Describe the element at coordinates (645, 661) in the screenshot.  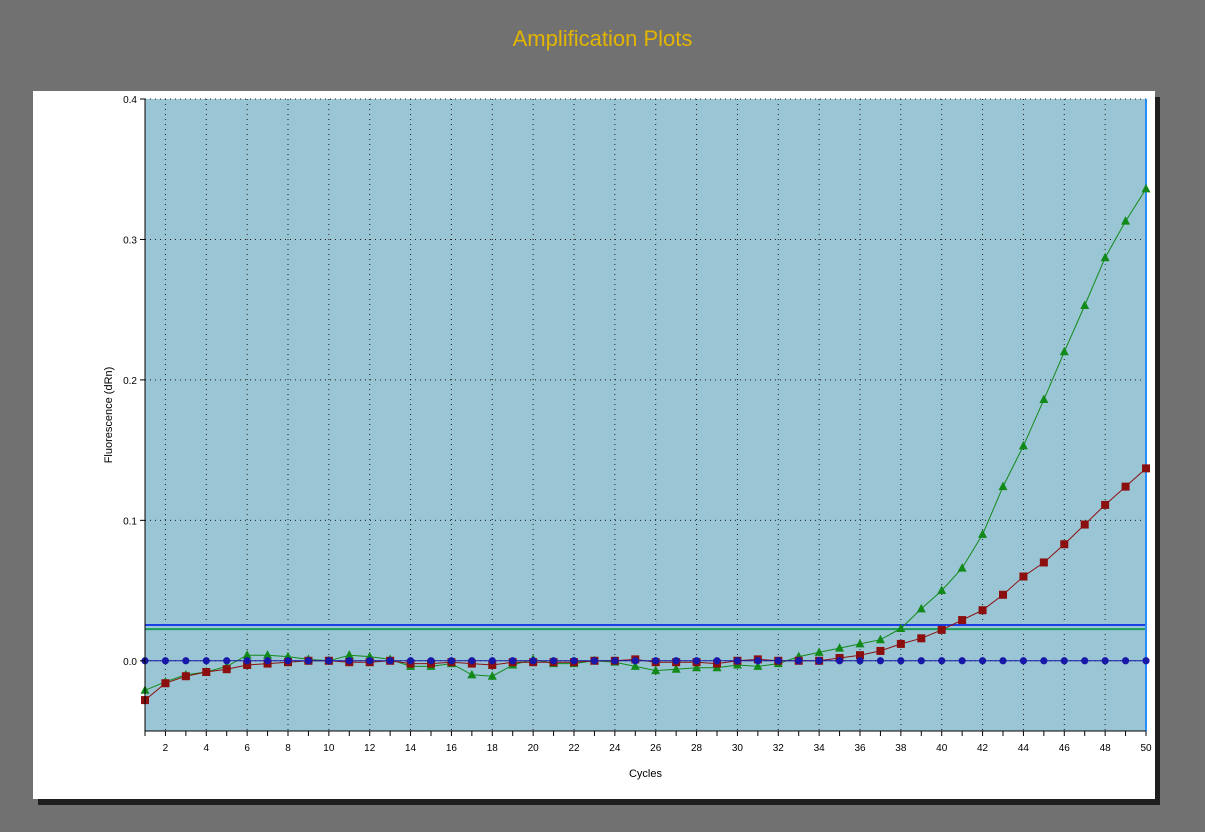
I see `series-circle` at that location.